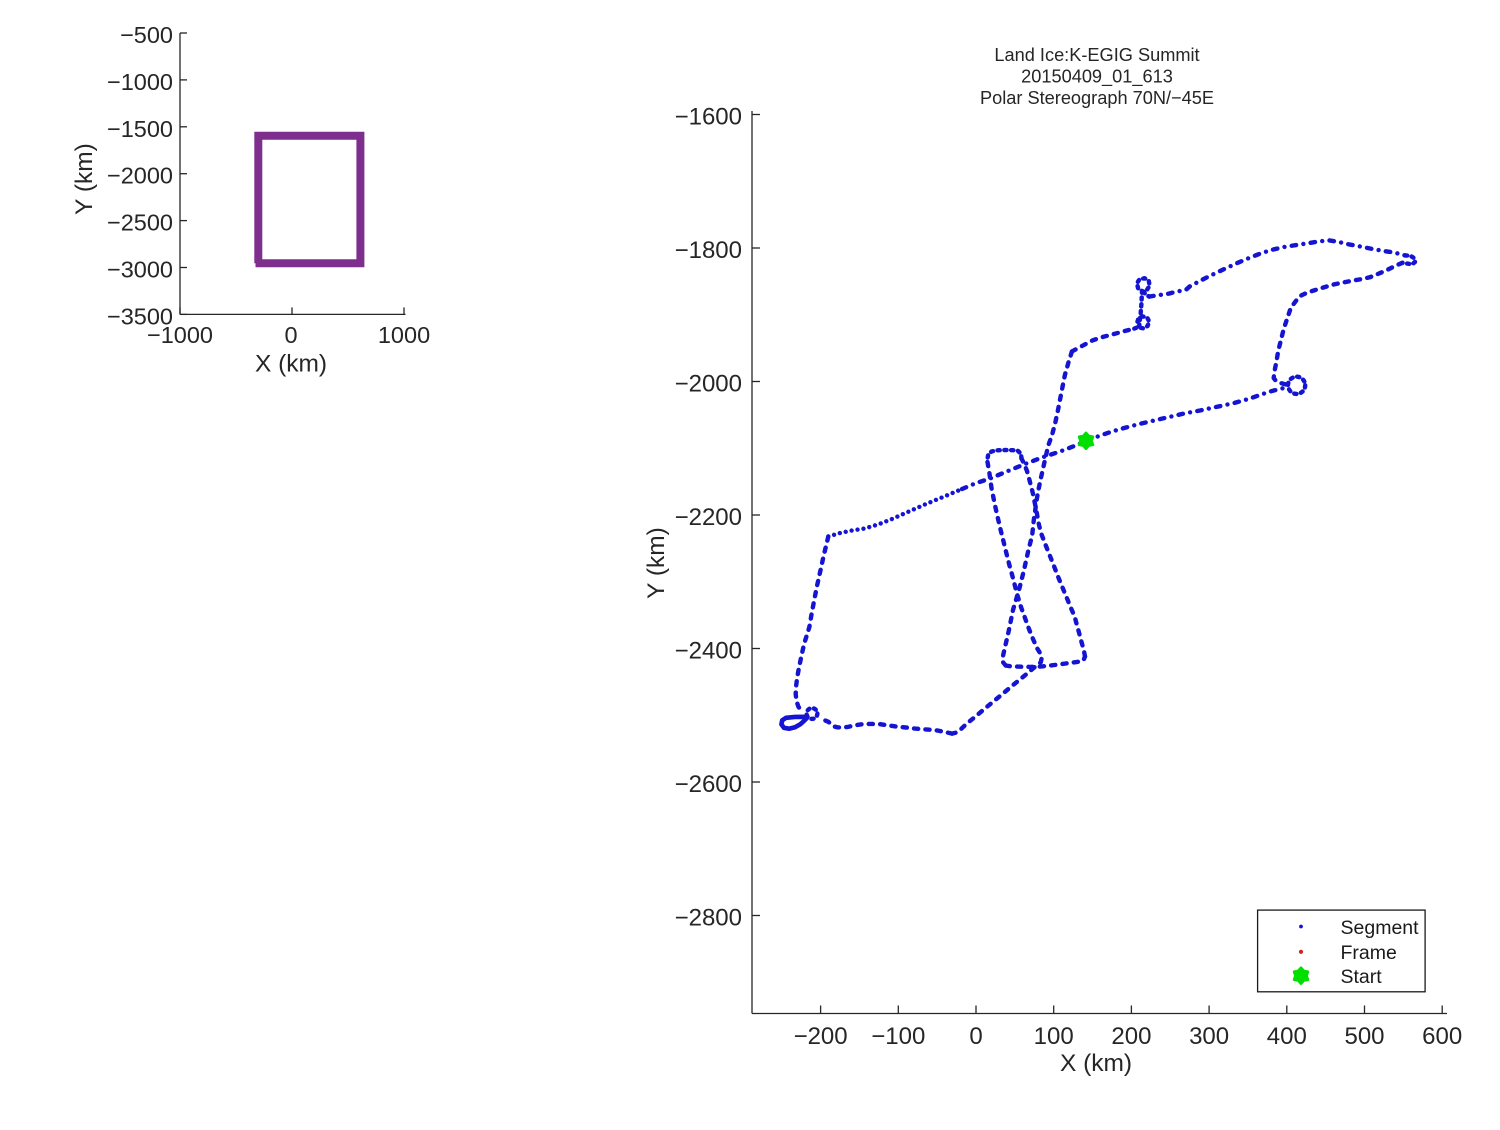 Image resolution: width=1500 pixels, height=1130 pixels. I want to click on svg-text: −2500, so click(140, 223).